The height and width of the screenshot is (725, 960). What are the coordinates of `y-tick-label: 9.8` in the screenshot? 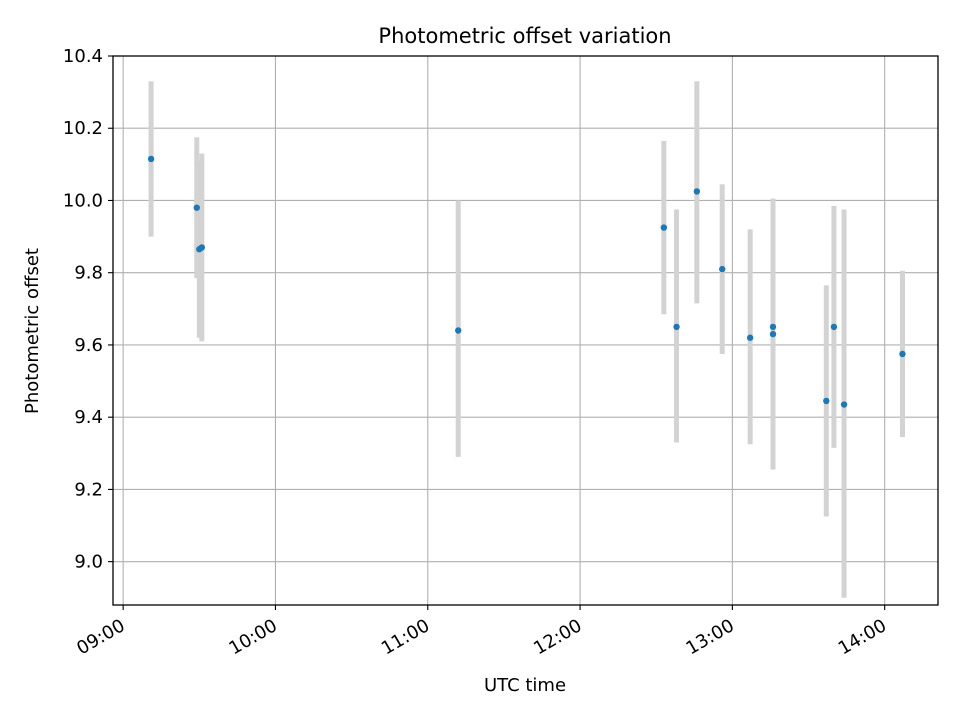 It's located at (88, 273).